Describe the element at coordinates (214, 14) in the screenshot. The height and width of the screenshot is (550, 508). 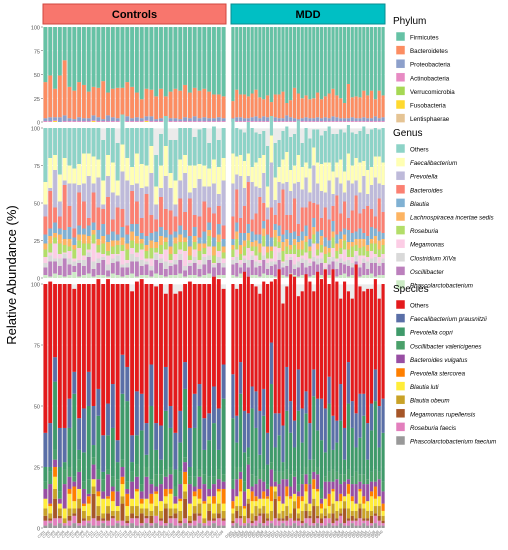
I see `facet-strips: Controls MDD` at that location.